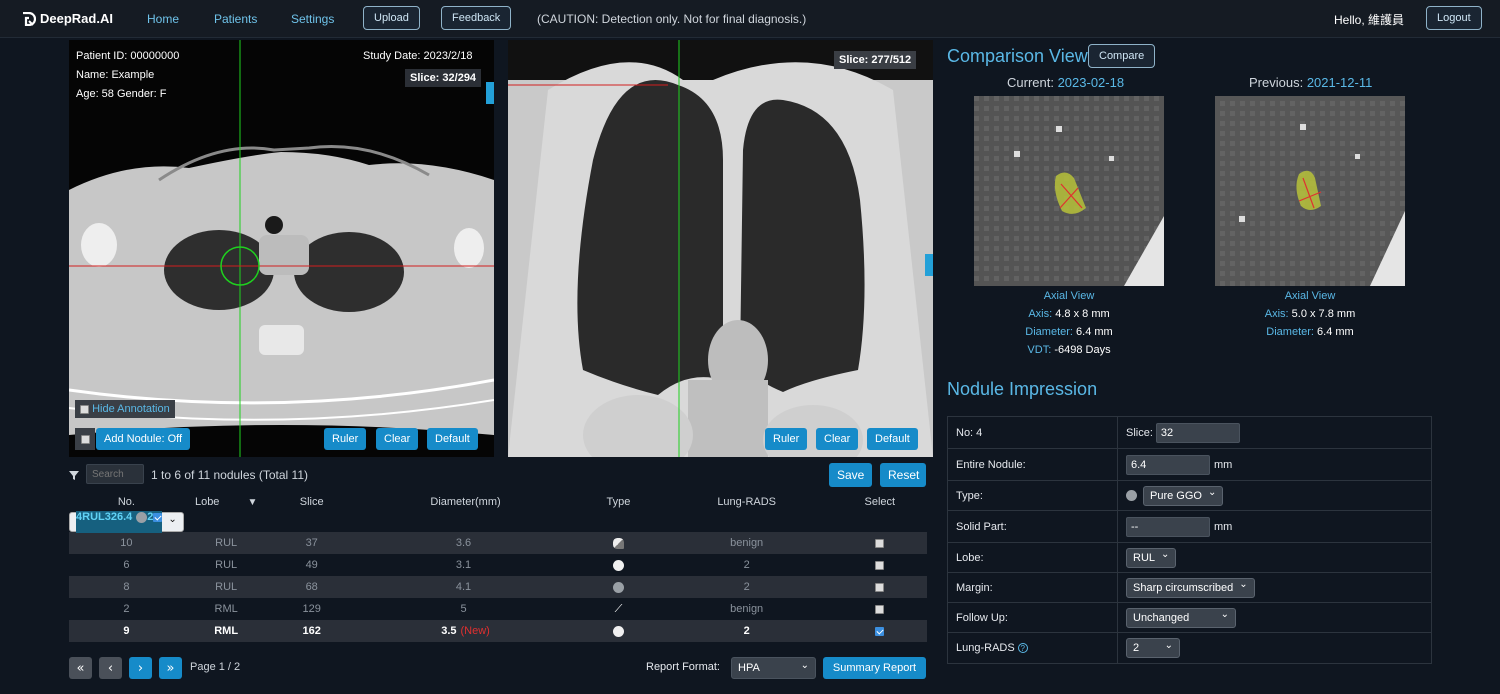 The width and height of the screenshot is (1500, 694). Describe the element at coordinates (418, 56) in the screenshot. I see `study-date: Study Date: 2023/2/18` at that location.